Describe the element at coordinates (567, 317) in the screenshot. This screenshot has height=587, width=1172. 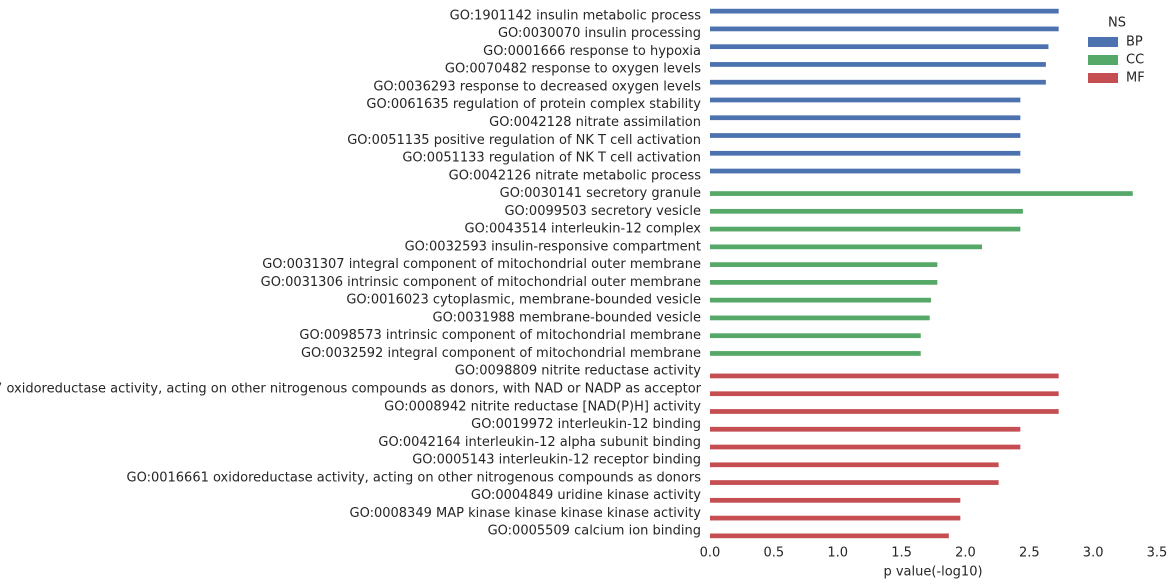
I see `y-tick-label: GO:0031988 membrane-bounded vesicle` at that location.